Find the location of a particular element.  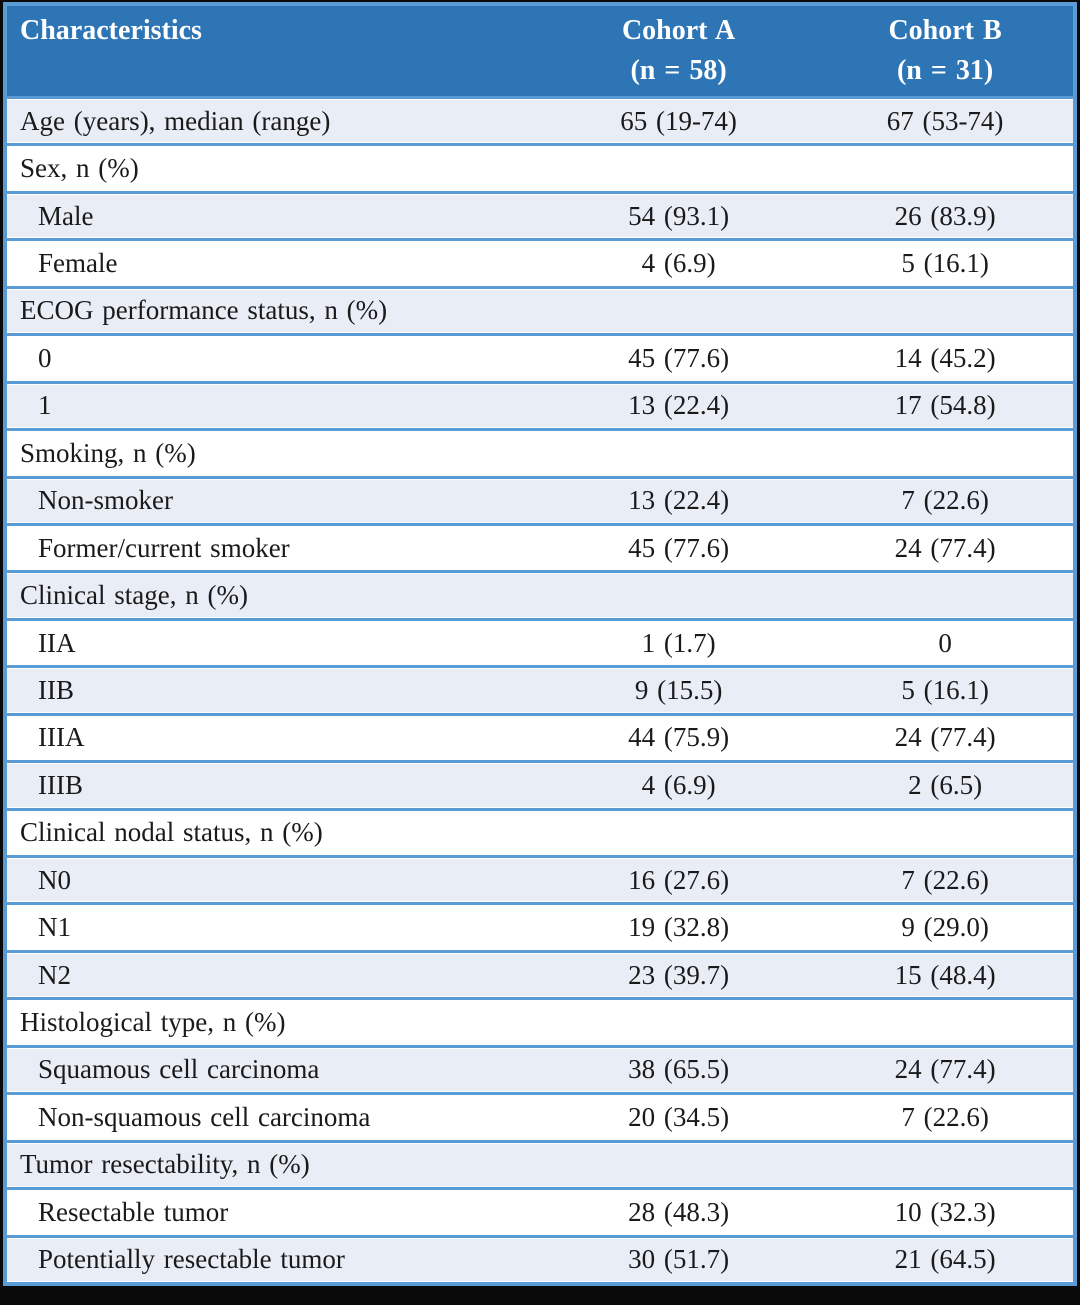

table-row: IIIB 4 (6.9) 2 (6.5) is located at coordinates (540, 785).